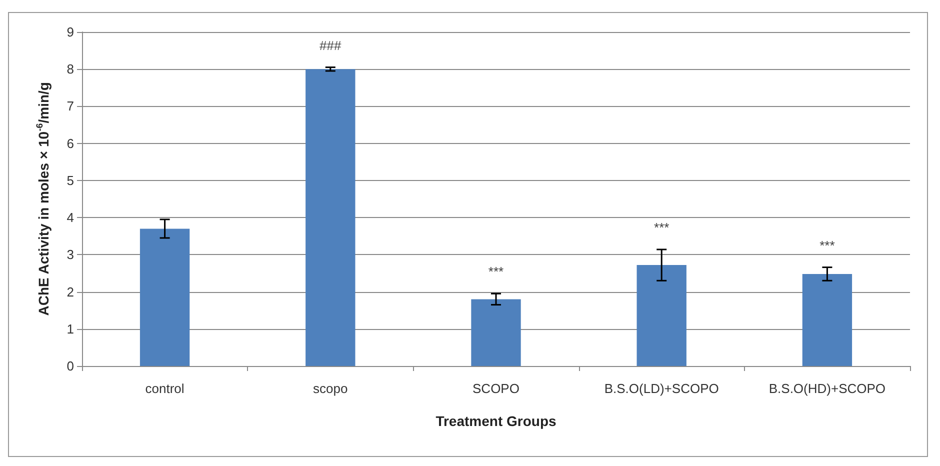 This screenshot has width=940, height=466. I want to click on y-tick-label: 8, so click(70, 69).